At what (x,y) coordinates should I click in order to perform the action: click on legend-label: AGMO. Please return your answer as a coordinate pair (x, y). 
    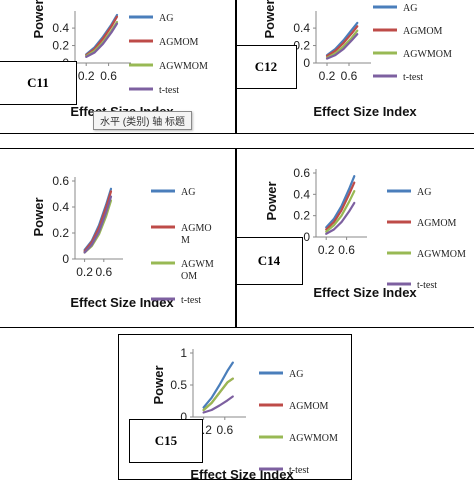
    Looking at the image, I should click on (196, 228).